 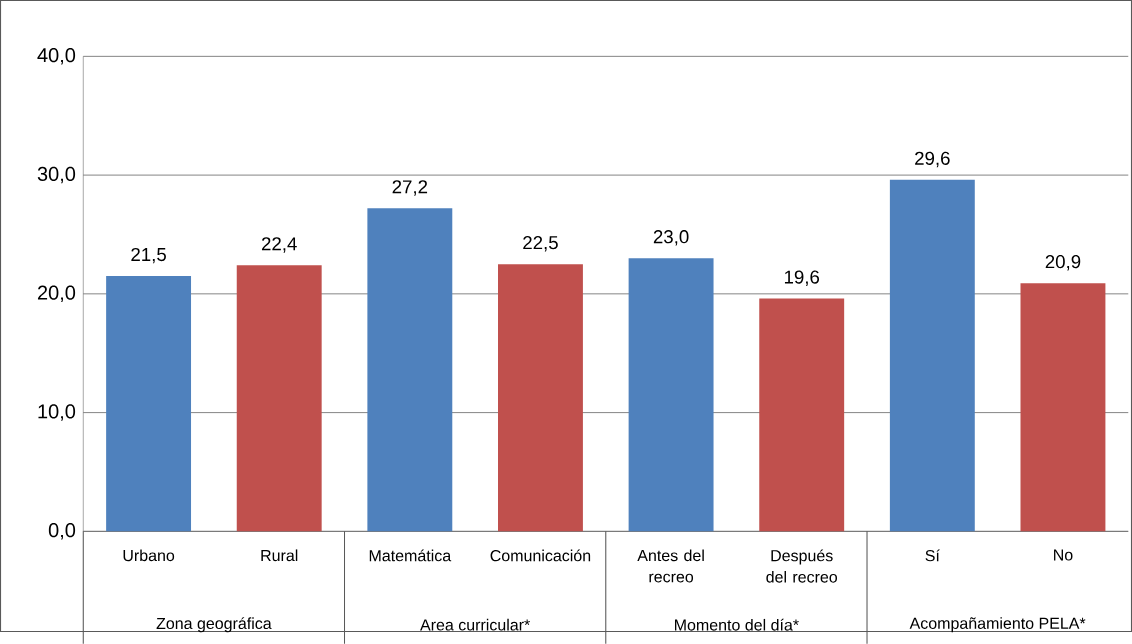 What do you see at coordinates (802, 278) in the screenshot?
I see `data-label: 19,6` at bounding box center [802, 278].